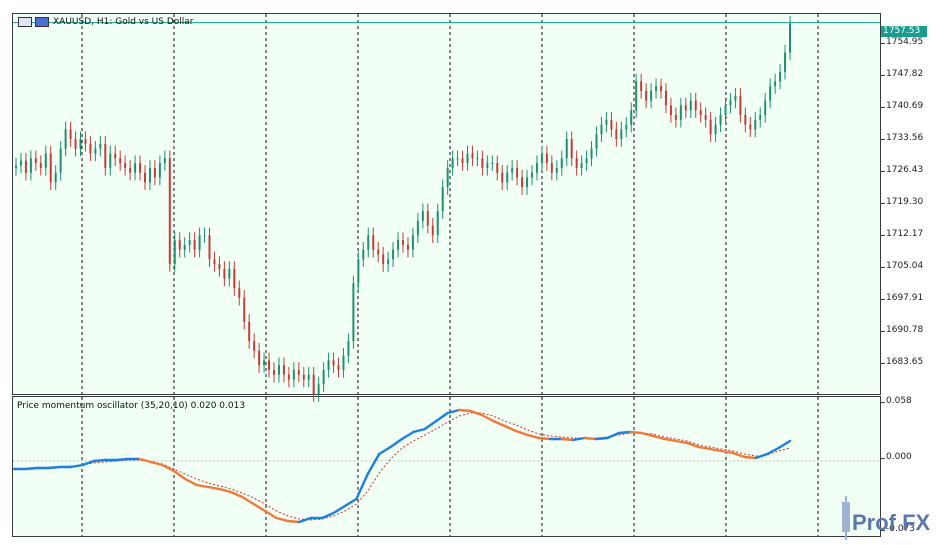 The image size is (946, 545). What do you see at coordinates (904, 31) in the screenshot?
I see `current-price-tag: 1757.53` at bounding box center [904, 31].